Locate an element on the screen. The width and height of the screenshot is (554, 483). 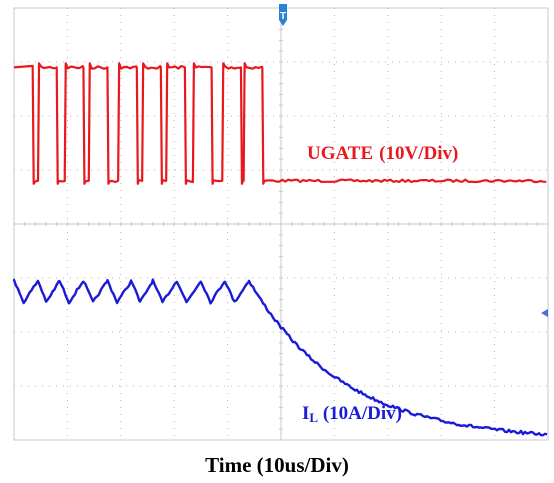
trigger-marker-shape is located at coordinates (283, 15).